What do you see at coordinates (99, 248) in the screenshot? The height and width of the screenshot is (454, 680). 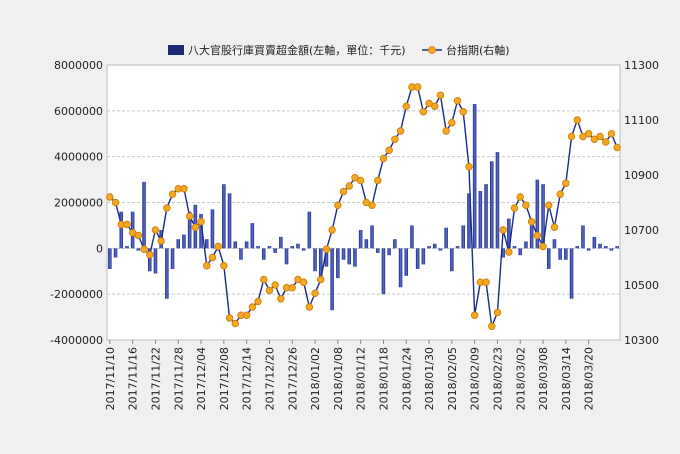 I see `left-axis-tick-label: 0` at bounding box center [99, 248].